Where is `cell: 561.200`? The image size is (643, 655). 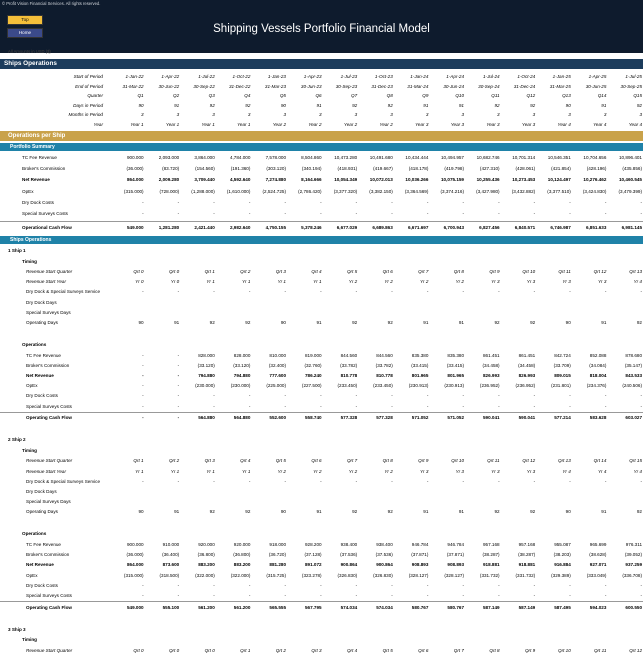
cell: 561.200 is located at coordinates (206, 607).